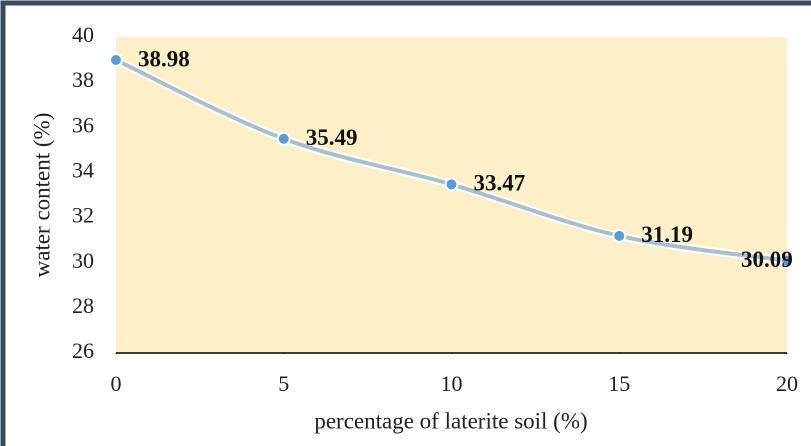  Describe the element at coordinates (667, 234) in the screenshot. I see `data-label: 31.19` at that location.